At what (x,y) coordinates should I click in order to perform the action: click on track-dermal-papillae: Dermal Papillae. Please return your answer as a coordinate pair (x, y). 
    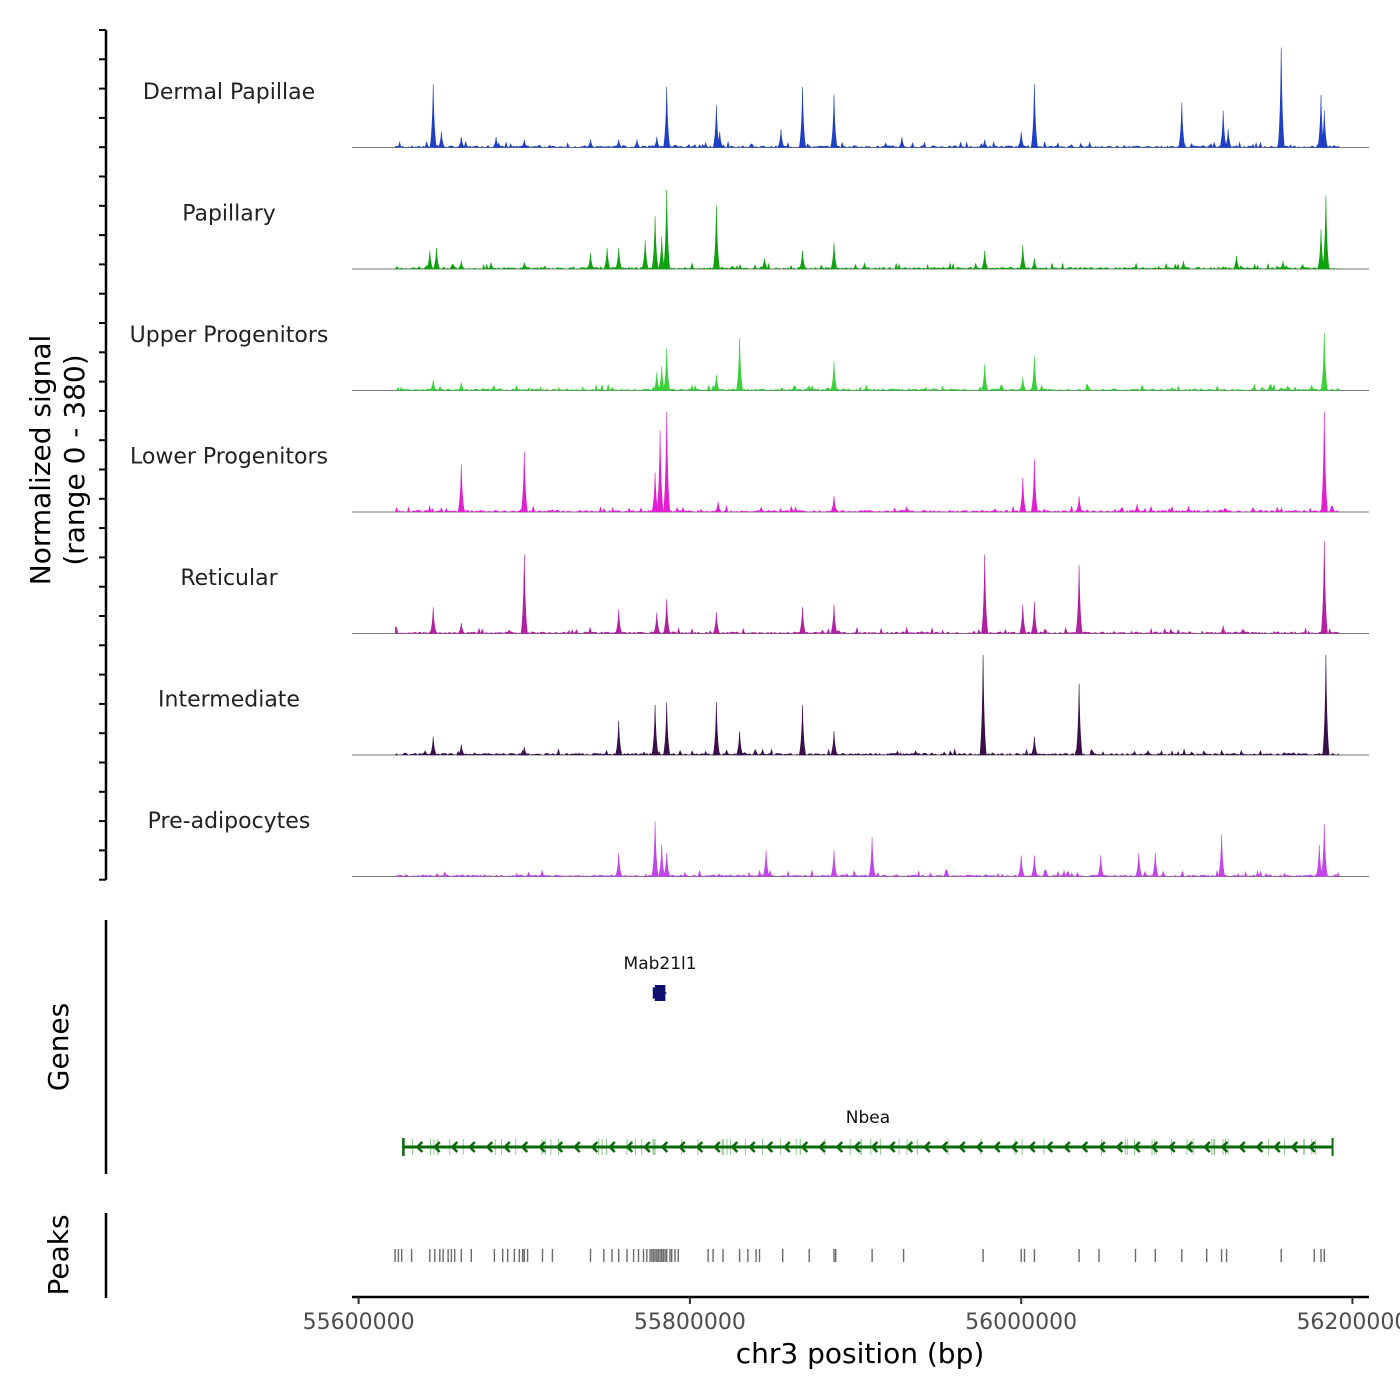
    Looking at the image, I should click on (756, 97).